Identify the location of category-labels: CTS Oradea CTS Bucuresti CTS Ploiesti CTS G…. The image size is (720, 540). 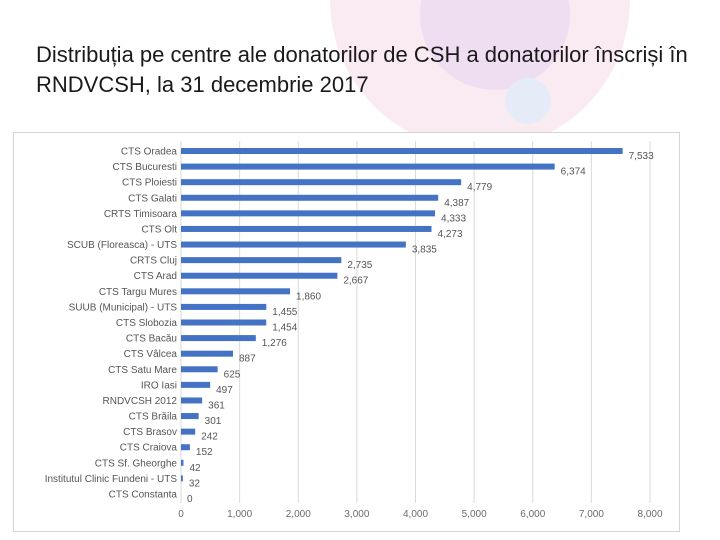
(111, 324).